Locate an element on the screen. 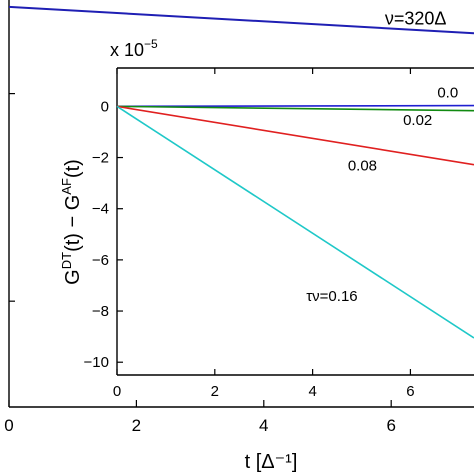 The height and width of the screenshot is (474, 474). inset-exponent-power: −5 is located at coordinates (151, 44).